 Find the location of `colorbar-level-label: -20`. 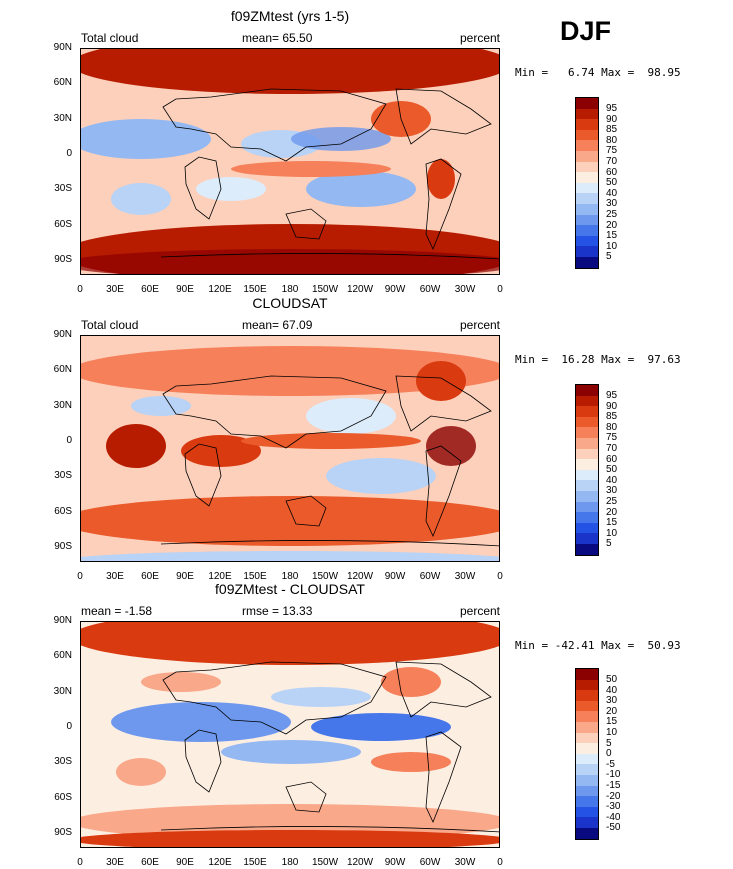

colorbar-level-label: -20 is located at coordinates (613, 796).